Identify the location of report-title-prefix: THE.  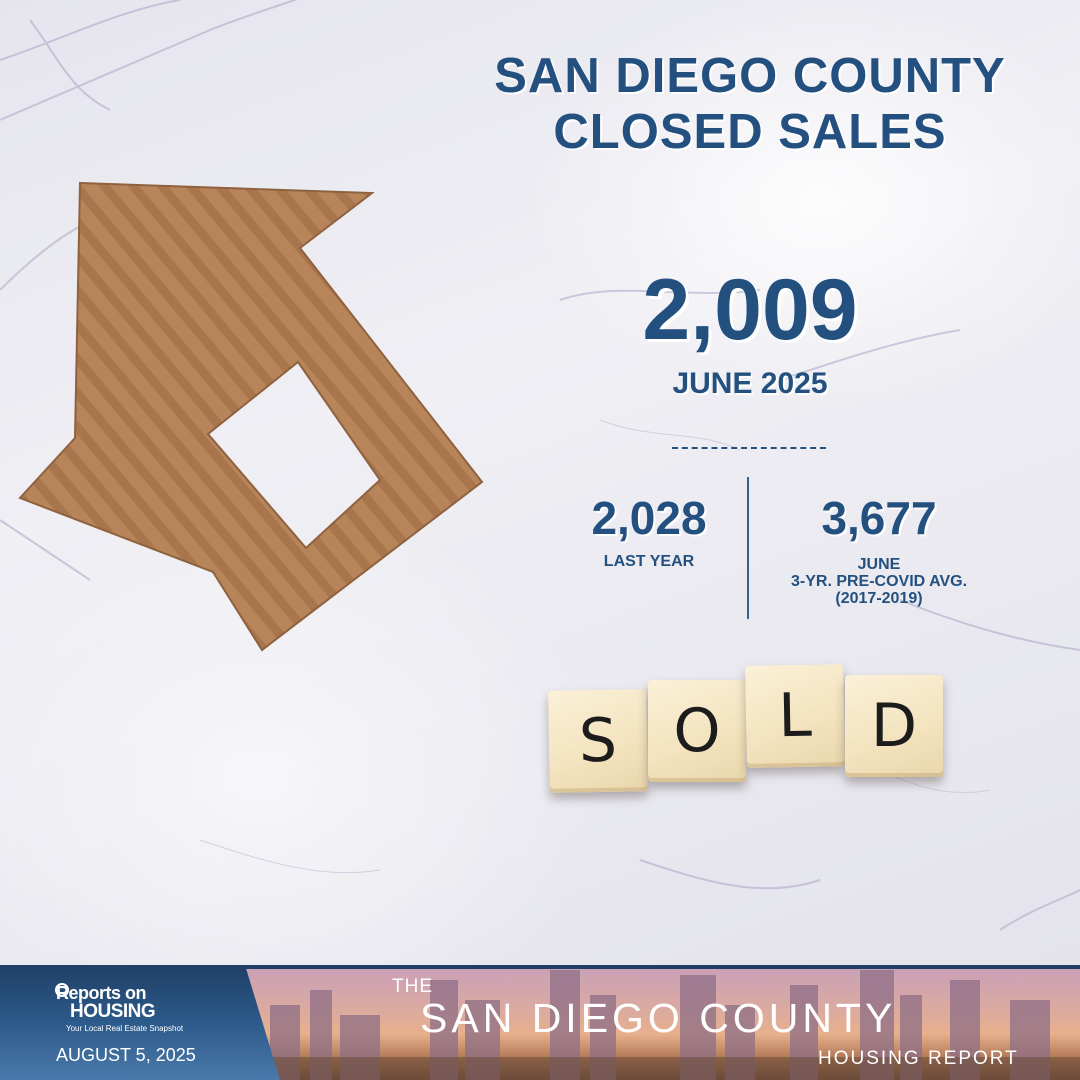
(412, 986).